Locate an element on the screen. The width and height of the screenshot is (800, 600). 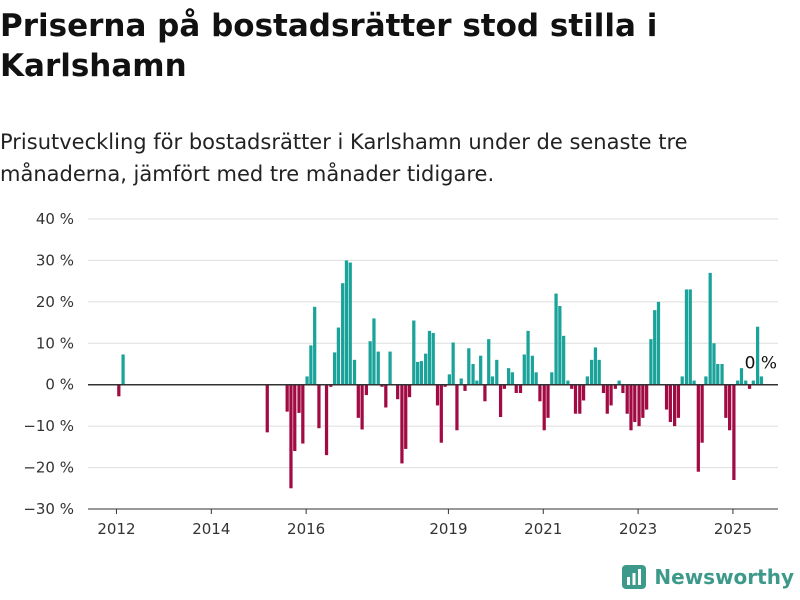
y-tick-label: 10 % is located at coordinates (55, 343).